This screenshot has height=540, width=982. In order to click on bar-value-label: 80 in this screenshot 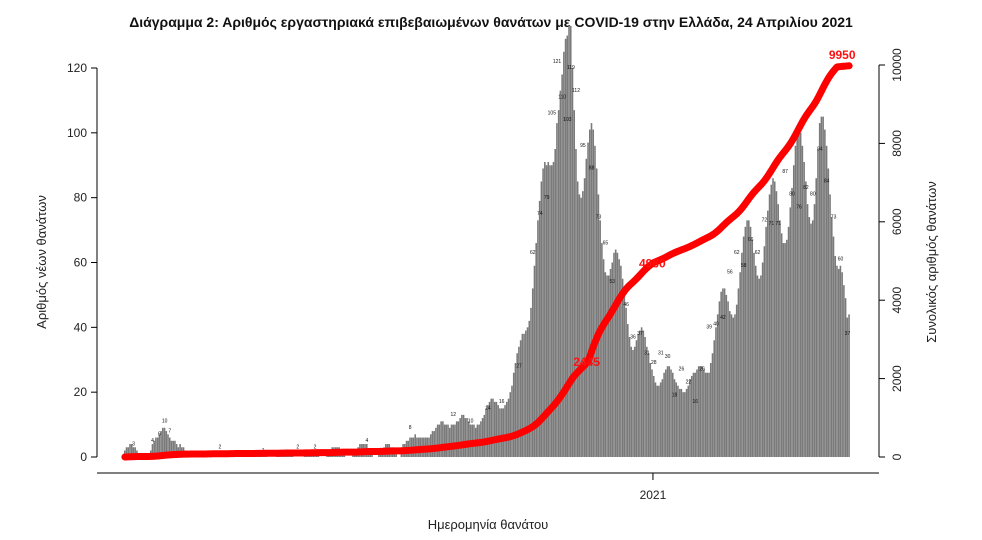, I will do `click(813, 195)`.